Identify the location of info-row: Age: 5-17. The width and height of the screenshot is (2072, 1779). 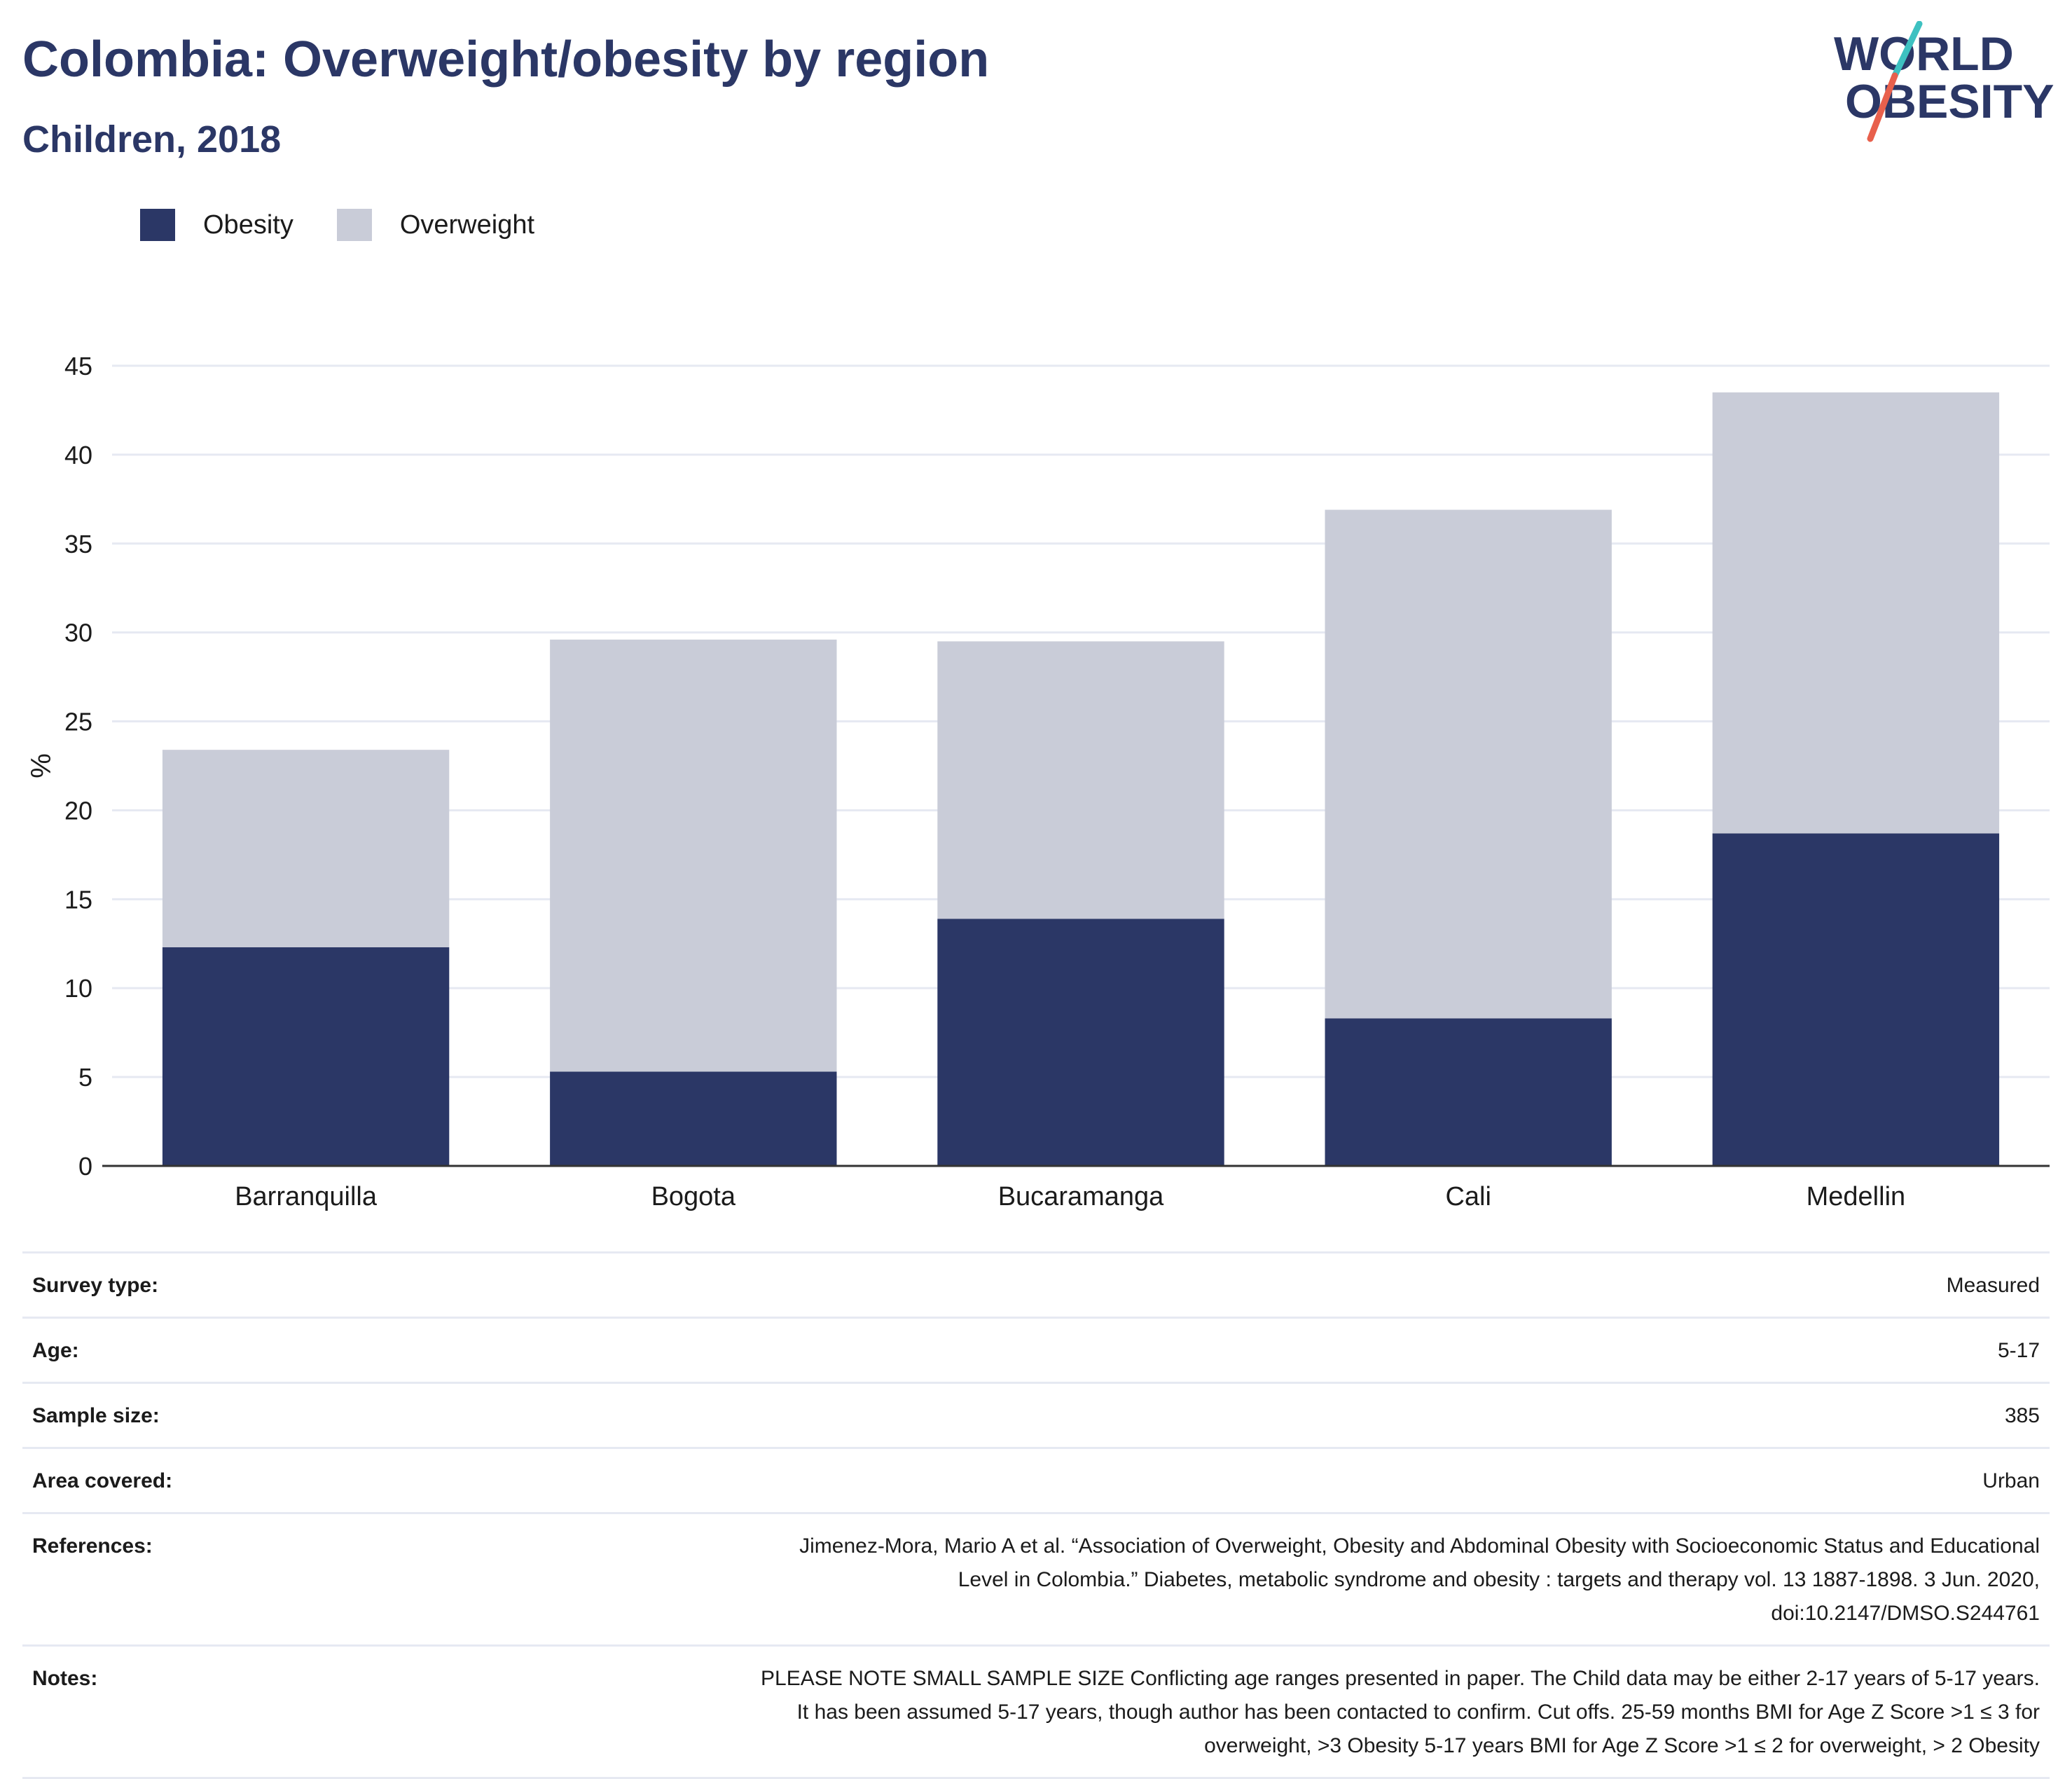
(1036, 1350).